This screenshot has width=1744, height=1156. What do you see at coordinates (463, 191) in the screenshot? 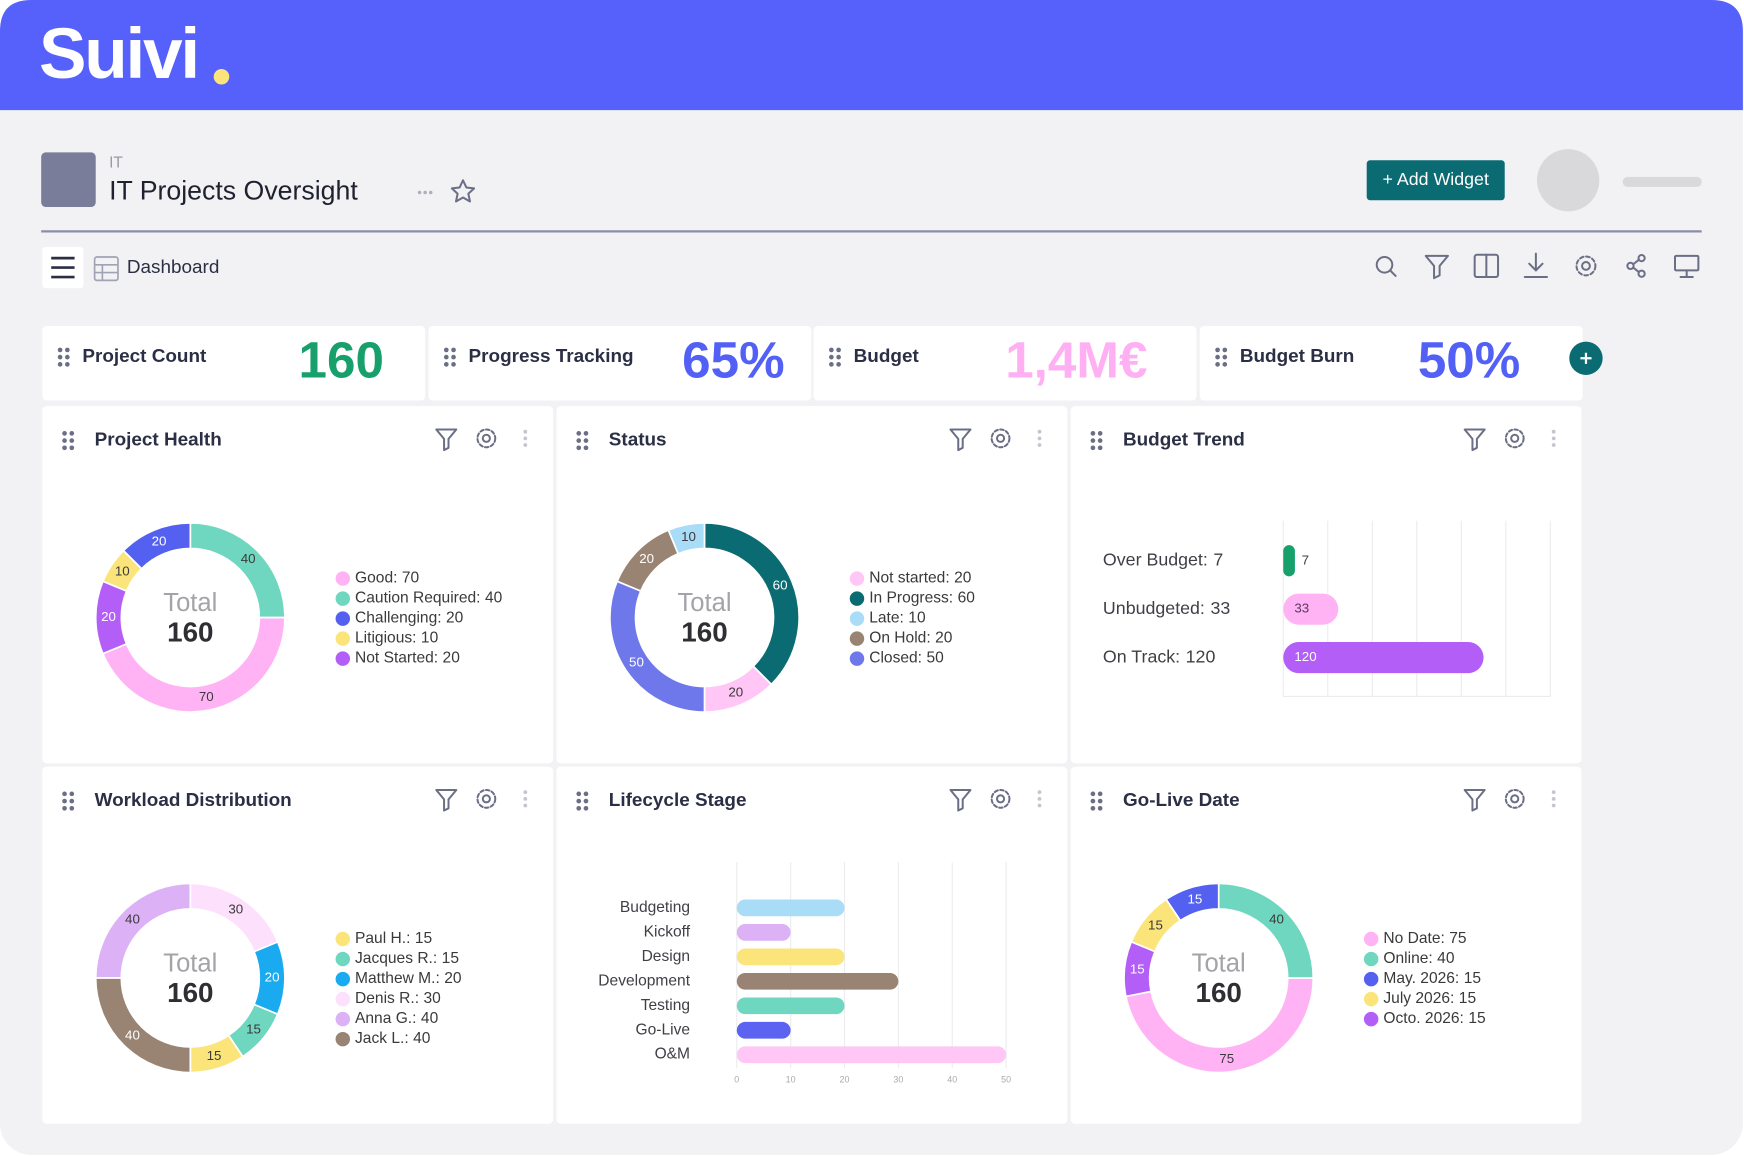
I see `favorite-star` at bounding box center [463, 191].